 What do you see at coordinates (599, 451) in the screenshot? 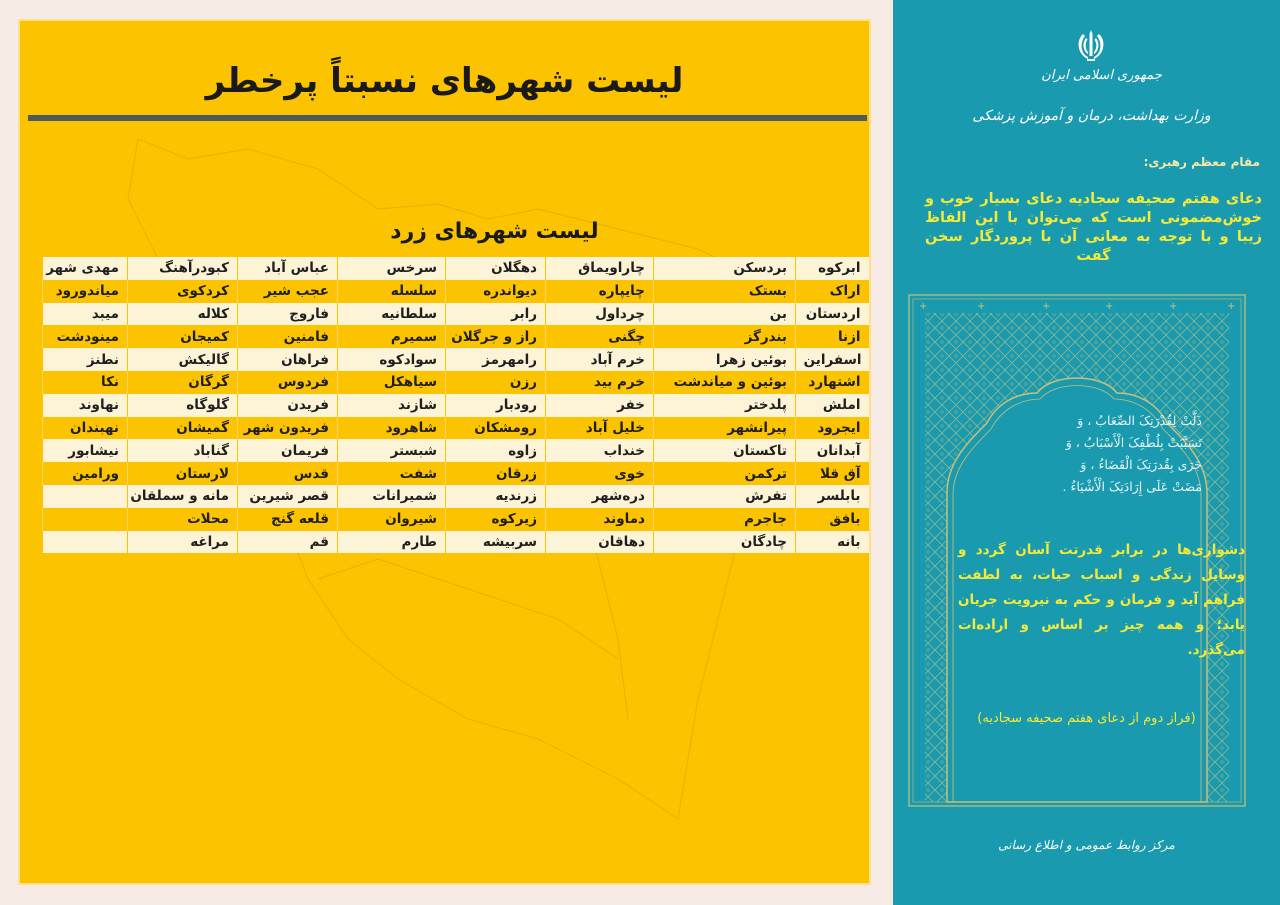
I see `city-cell: خنداب` at bounding box center [599, 451].